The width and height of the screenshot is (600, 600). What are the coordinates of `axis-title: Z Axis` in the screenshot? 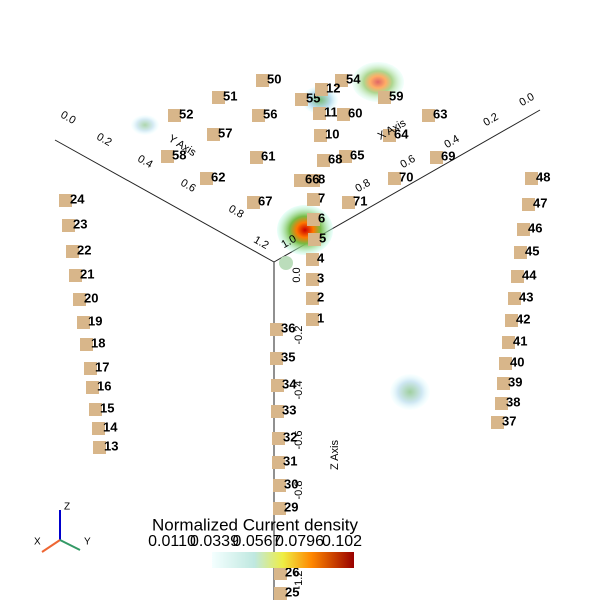 It's located at (335, 455).